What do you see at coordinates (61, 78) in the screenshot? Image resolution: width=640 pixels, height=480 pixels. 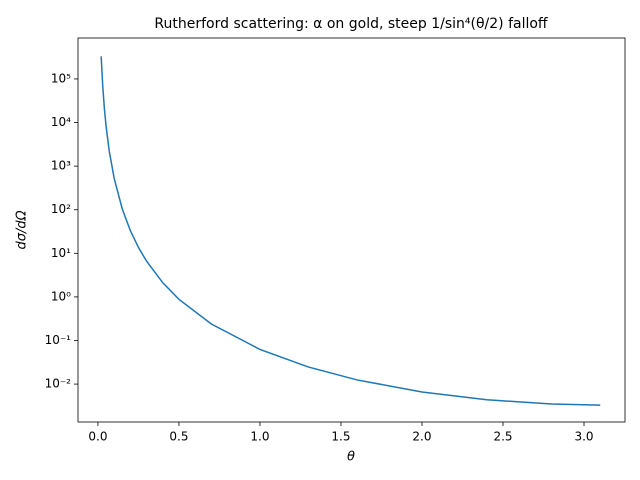 I see `y-tick-label: 10⁵` at bounding box center [61, 78].